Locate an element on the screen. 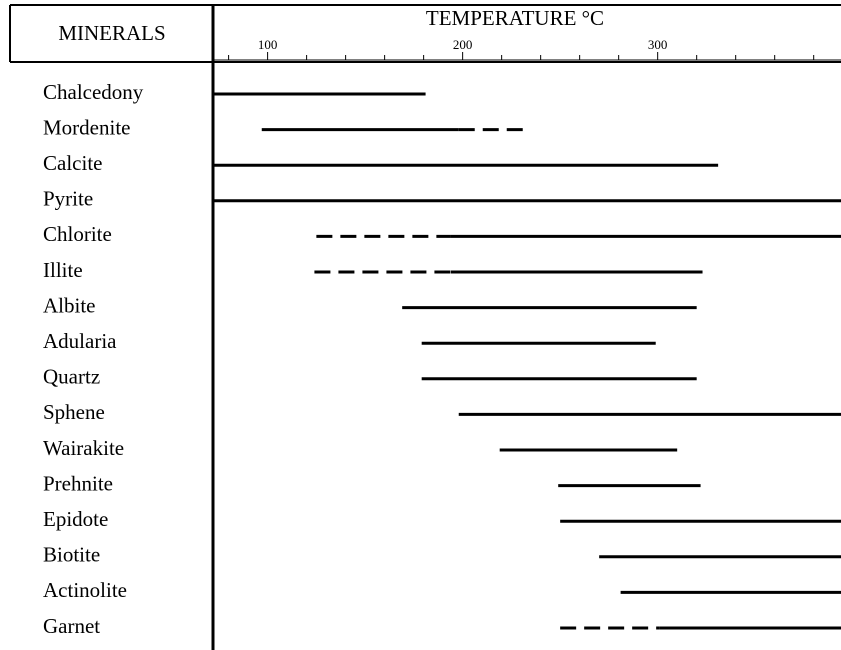  category-label: Mordenite is located at coordinates (86, 127).